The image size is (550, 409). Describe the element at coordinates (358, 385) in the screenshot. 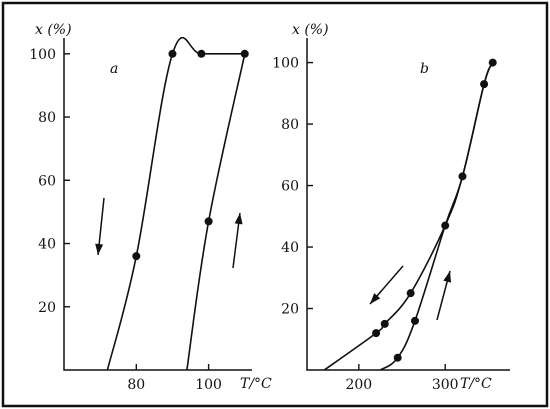

I see `panel-b-x-tick-label: 200` at that location.